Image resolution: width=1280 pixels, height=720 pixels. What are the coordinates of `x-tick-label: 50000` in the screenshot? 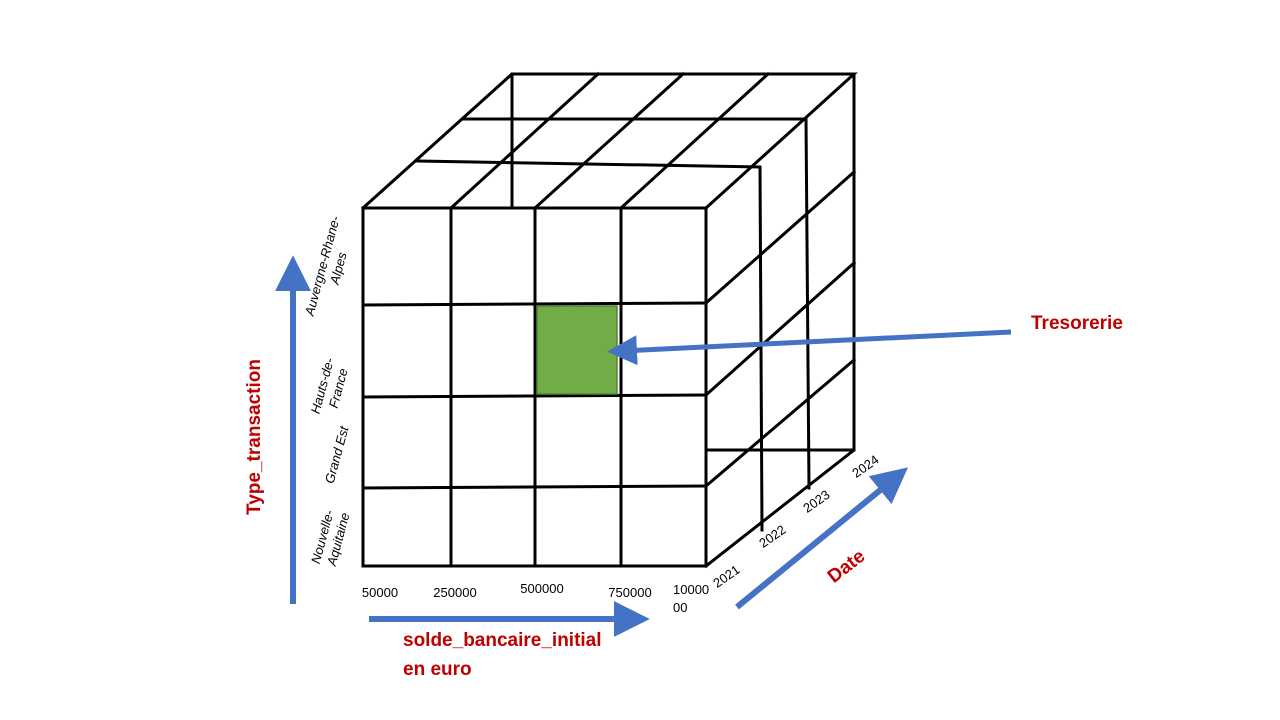 It's located at (380, 592).